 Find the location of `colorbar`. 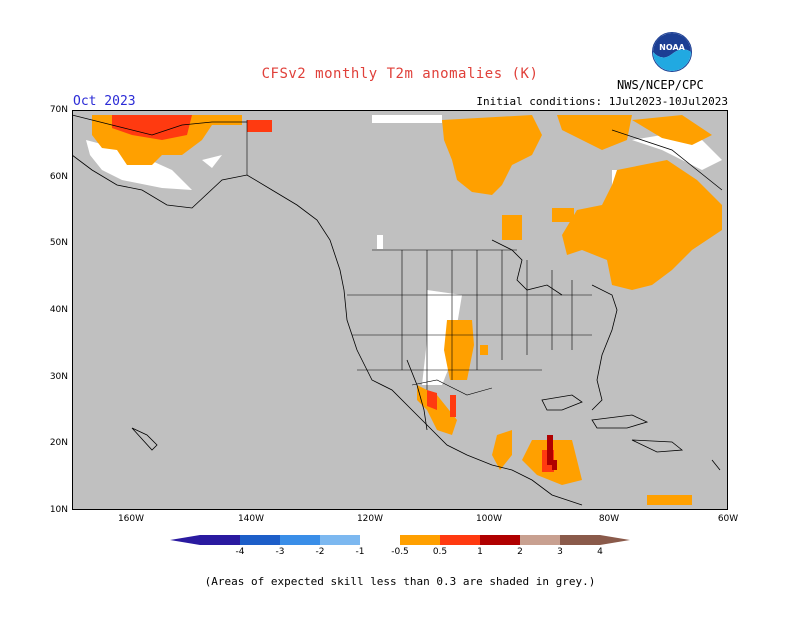

colorbar is located at coordinates (400, 540).